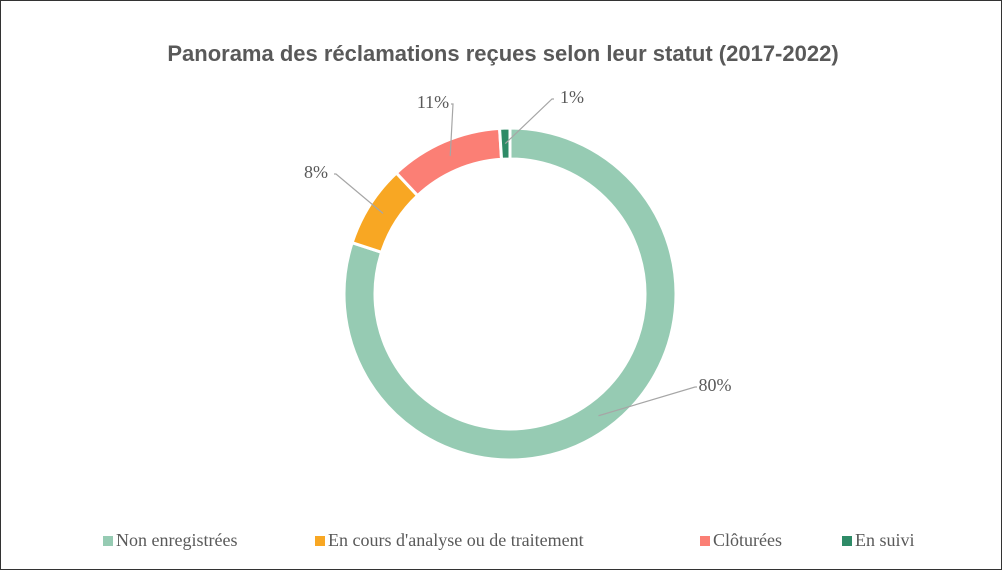 This screenshot has height=571, width=1003. What do you see at coordinates (715, 385) in the screenshot?
I see `data-label: 80%` at bounding box center [715, 385].